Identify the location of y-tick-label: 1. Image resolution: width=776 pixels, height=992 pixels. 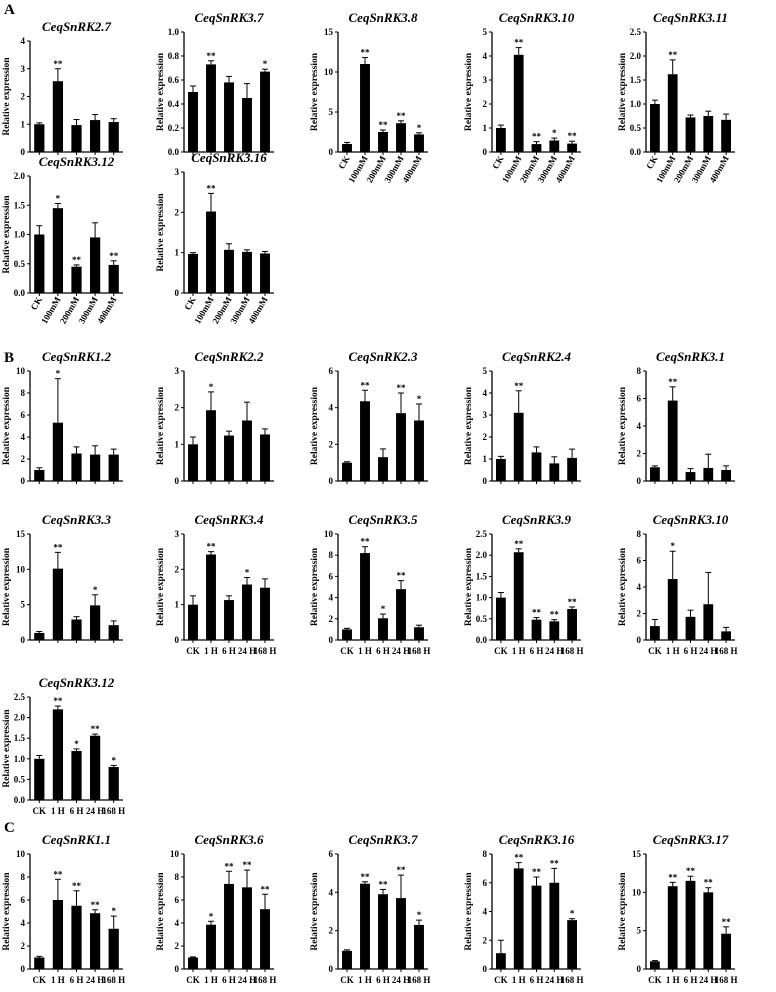
(485, 459).